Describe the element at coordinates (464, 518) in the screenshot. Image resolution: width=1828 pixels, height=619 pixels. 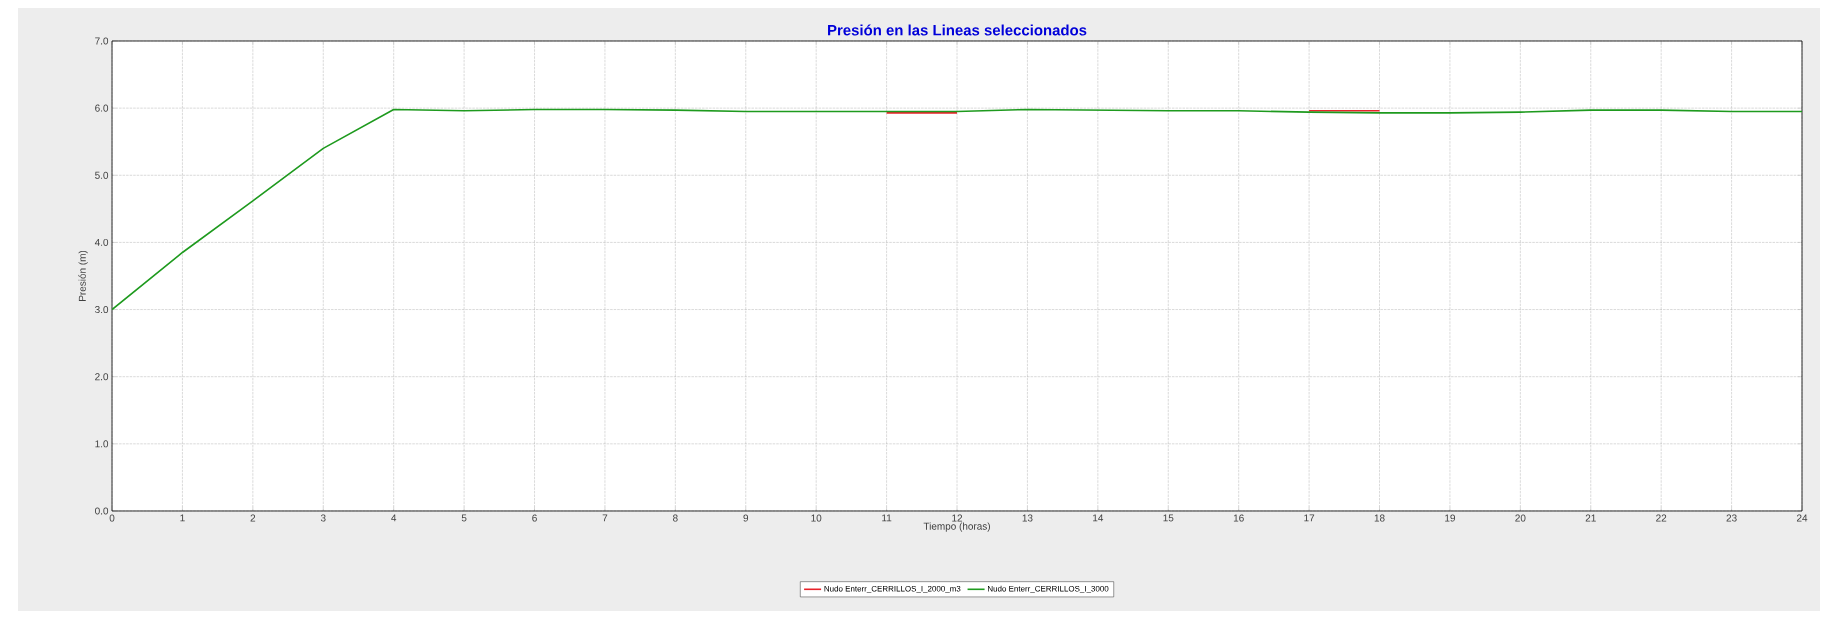
I see `x-tick-label: 5` at that location.